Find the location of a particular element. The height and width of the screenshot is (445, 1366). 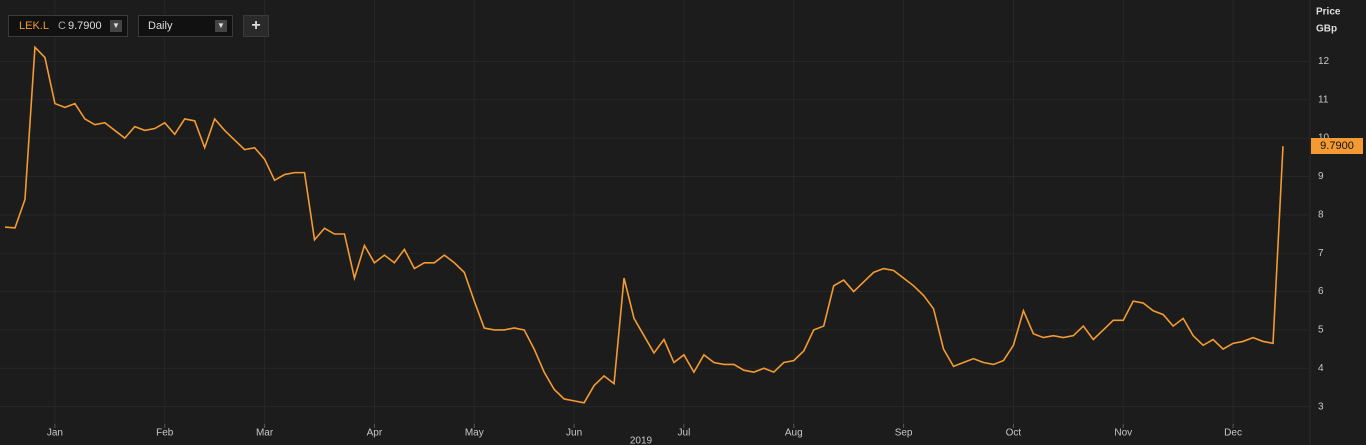

interval: Daily is located at coordinates (160, 26).